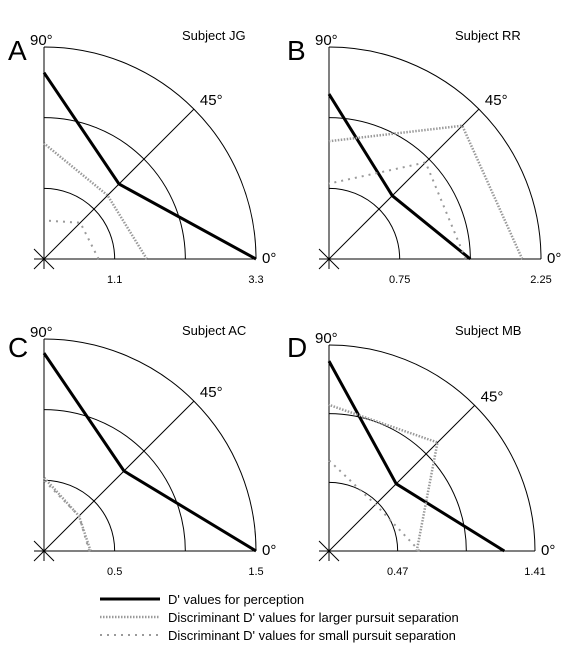  Describe the element at coordinates (296, 50) in the screenshot. I see `panel-letter: B` at that location.